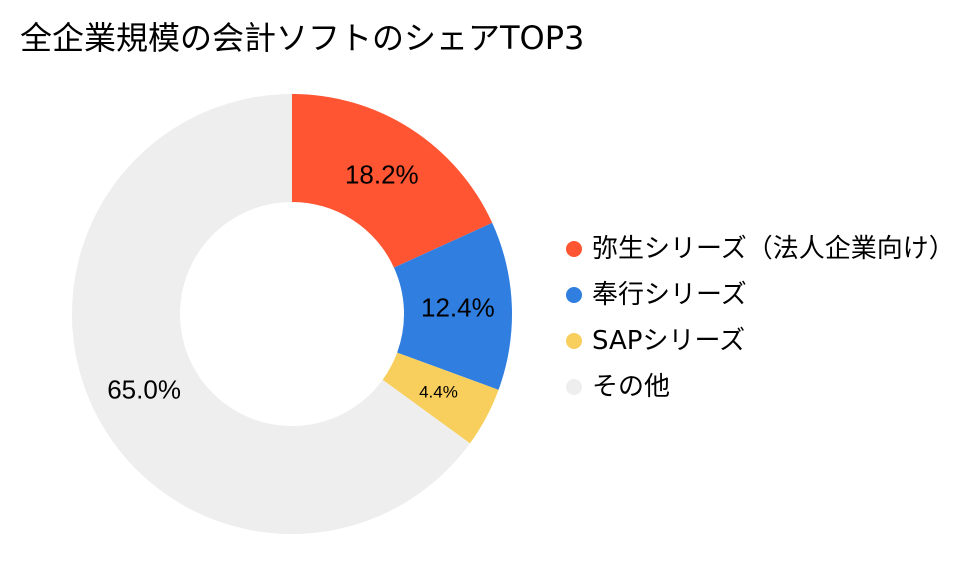  What do you see at coordinates (669, 341) in the screenshot?
I see `legend-label: SAPシリーズ` at bounding box center [669, 341].